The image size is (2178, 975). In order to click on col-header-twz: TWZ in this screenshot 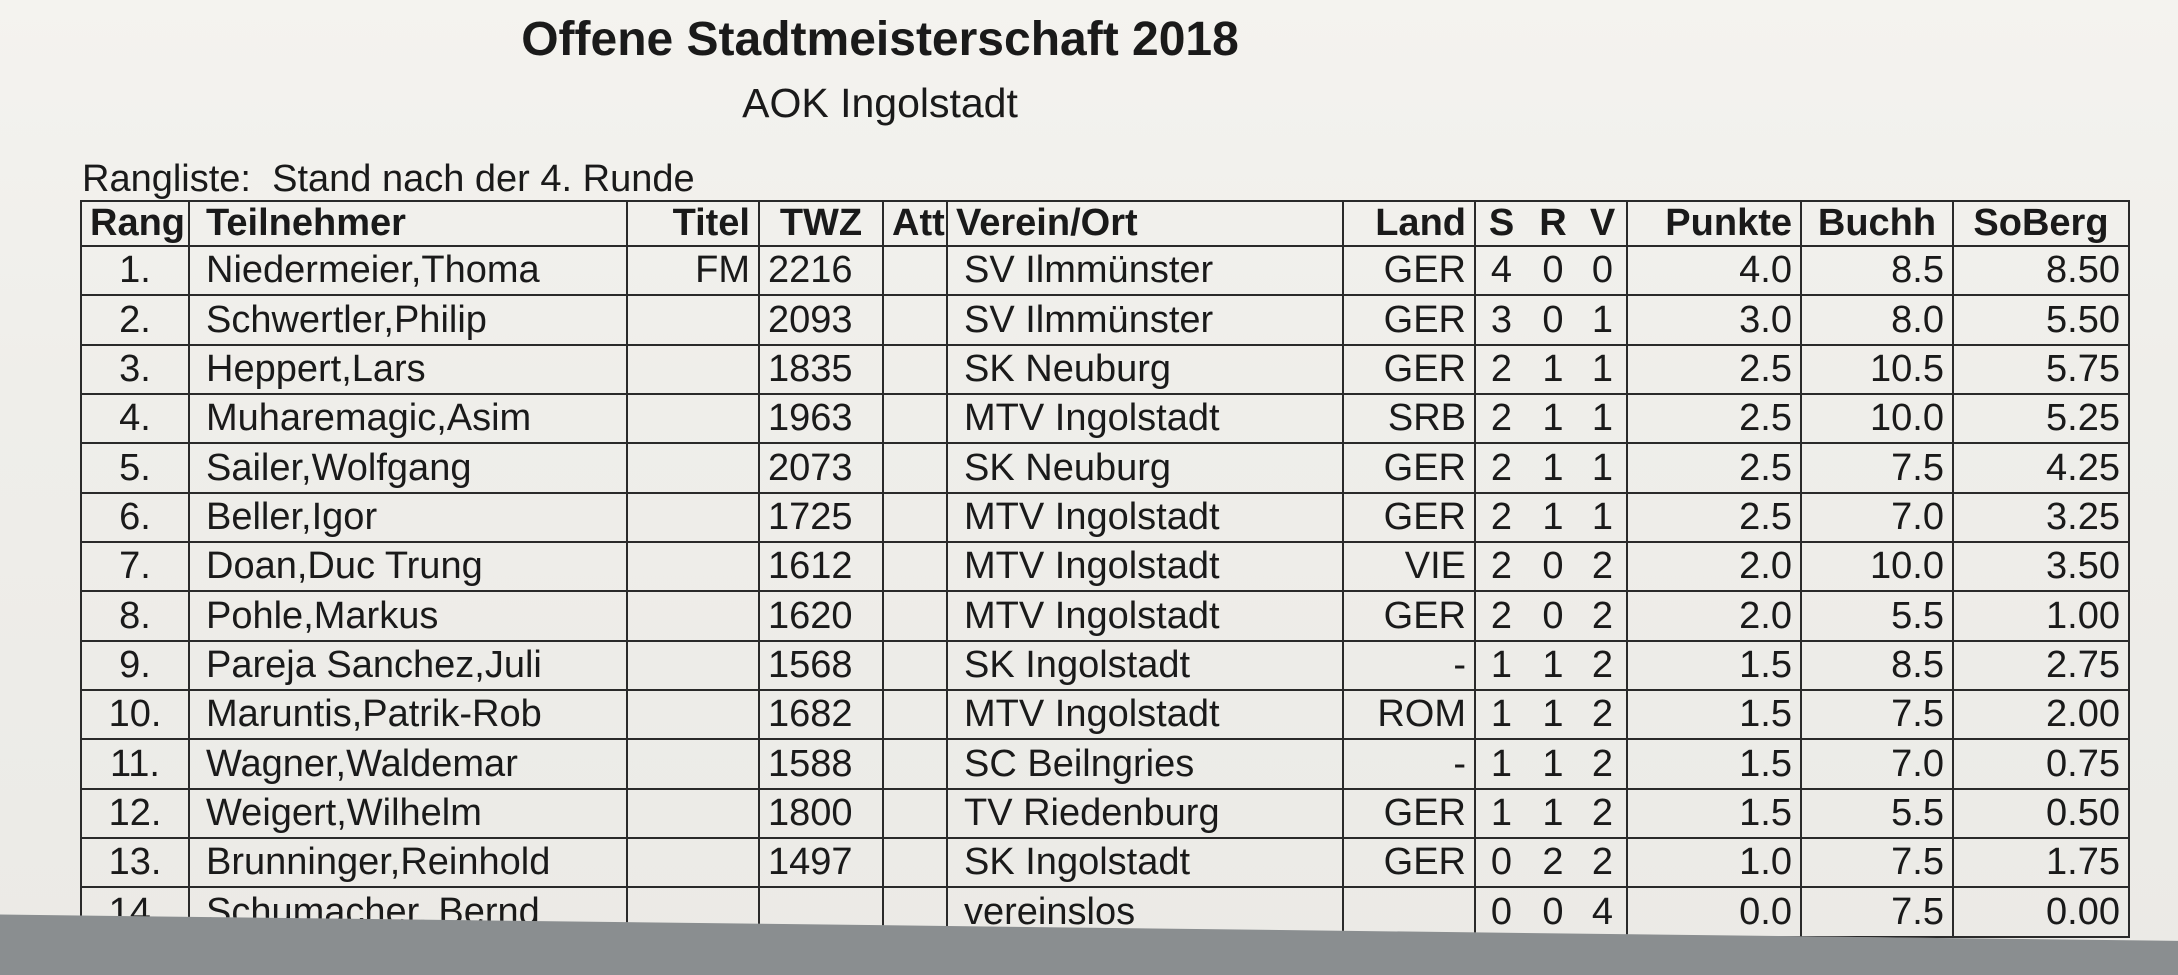, I will do `click(821, 223)`.